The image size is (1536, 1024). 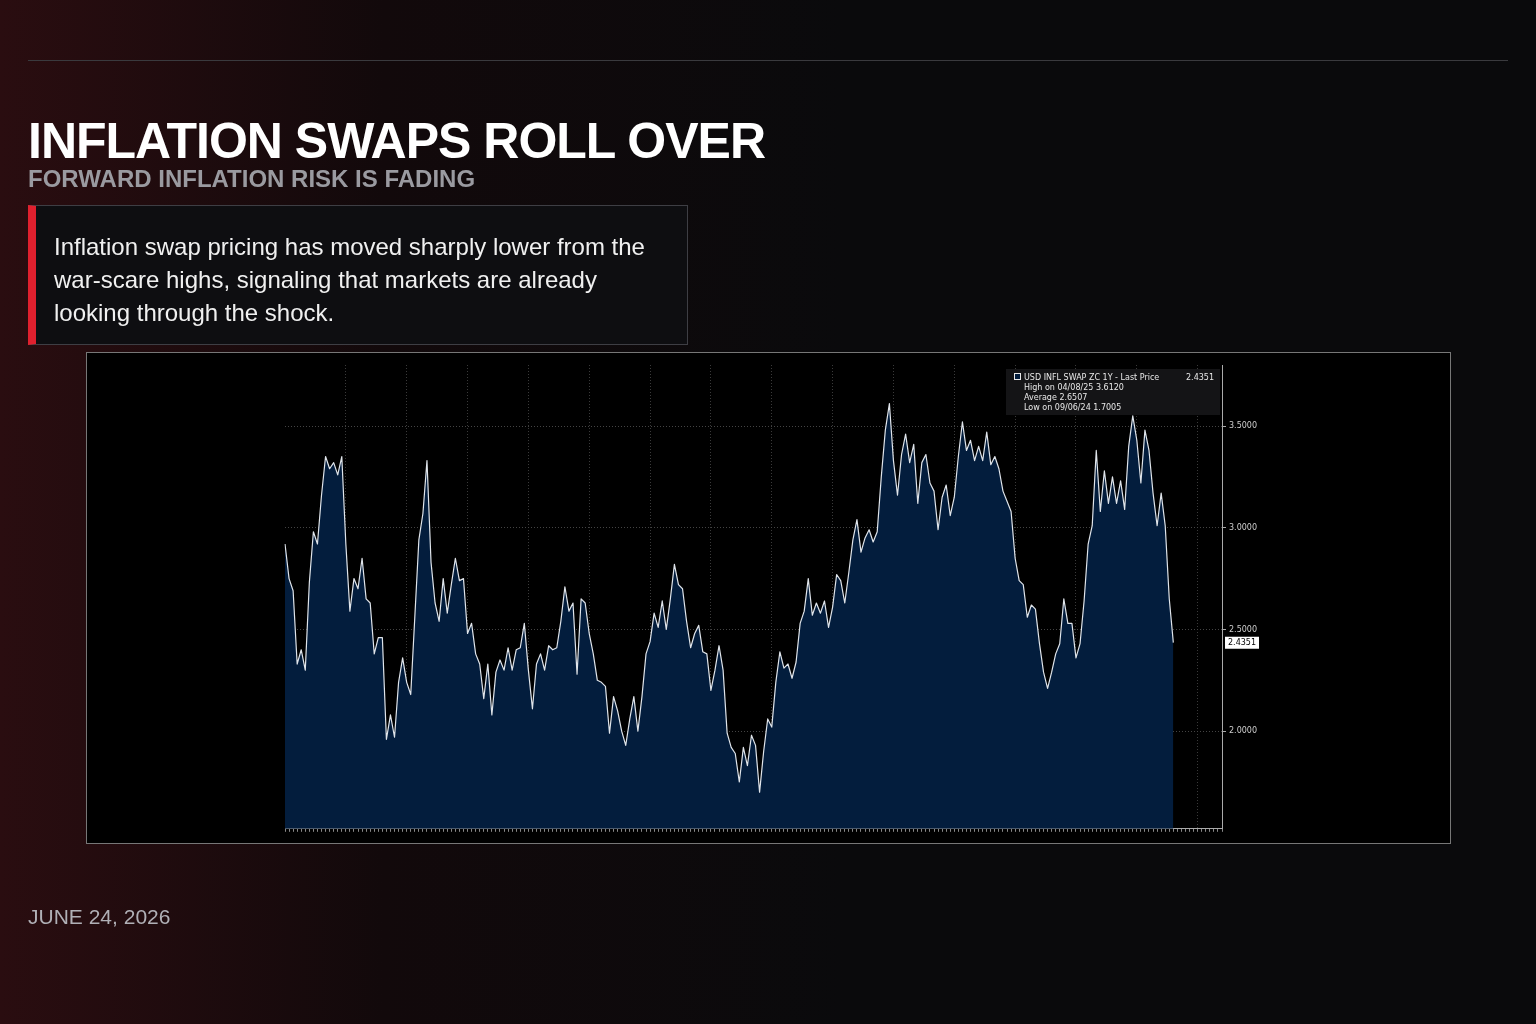 What do you see at coordinates (358, 275) in the screenshot?
I see `text: Inflation swap pricing has moved sharply lower from the war-scare highs, signaling that markets are already looking through the shock.` at bounding box center [358, 275].